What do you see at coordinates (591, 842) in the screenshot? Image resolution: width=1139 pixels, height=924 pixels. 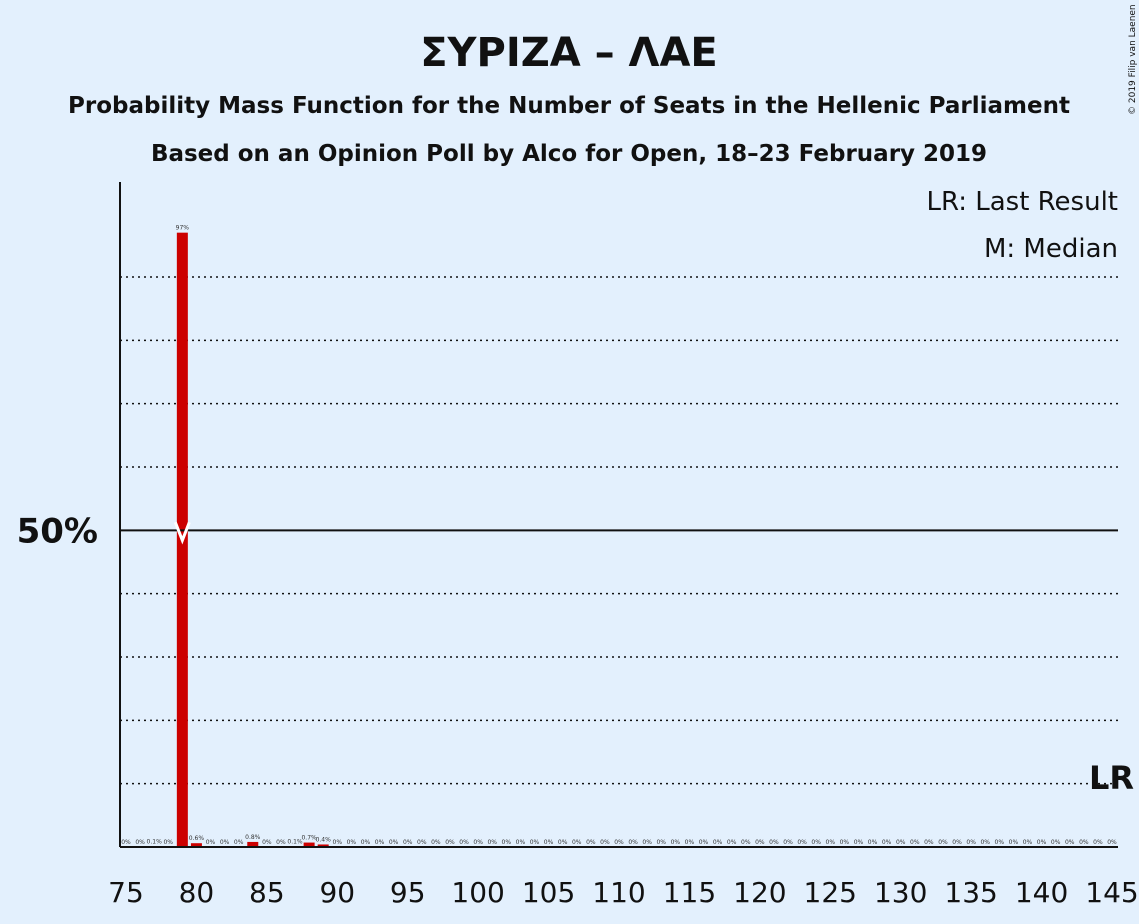 I see `bar-label-seat-108: 0%` at bounding box center [591, 842].